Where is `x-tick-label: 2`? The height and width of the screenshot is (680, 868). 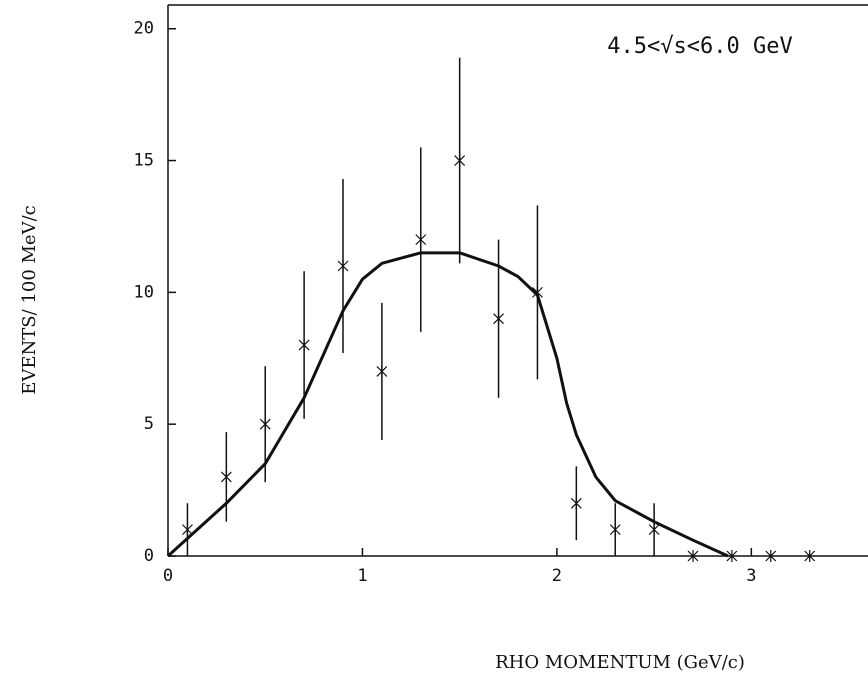 x-tick-label: 2 is located at coordinates (557, 576).